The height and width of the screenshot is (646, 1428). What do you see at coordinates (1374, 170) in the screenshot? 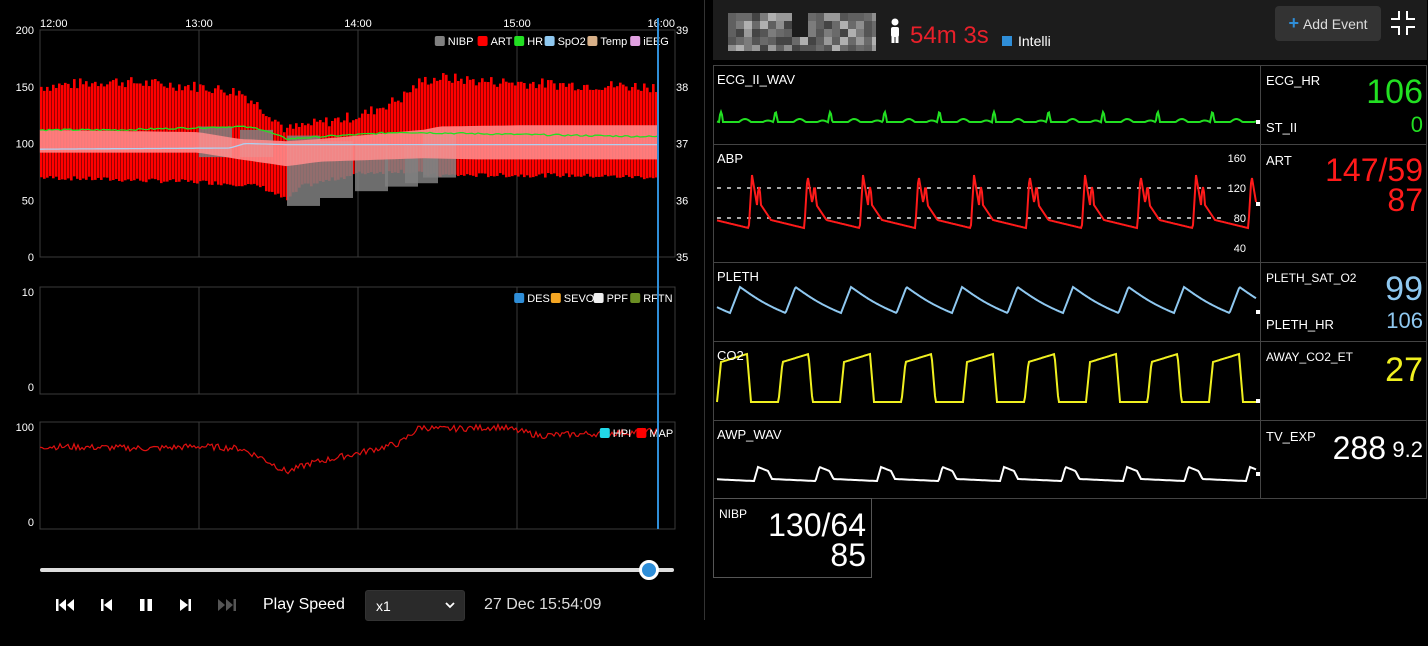
I see `param-value: 147/59` at bounding box center [1374, 170].